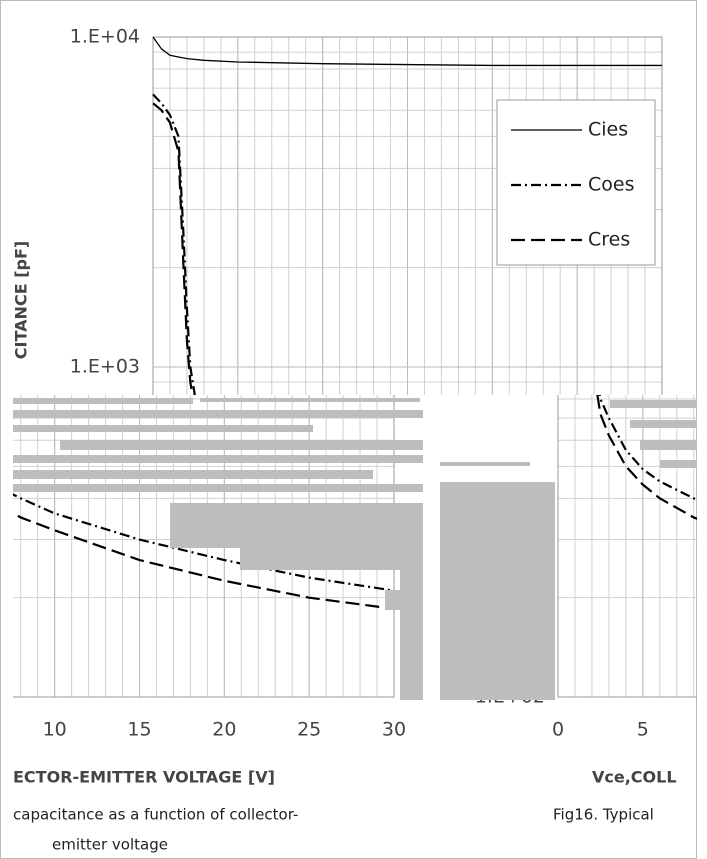 The height and width of the screenshot is (859, 707). What do you see at coordinates (611, 185) in the screenshot?
I see `legend-label: Coes` at bounding box center [611, 185].